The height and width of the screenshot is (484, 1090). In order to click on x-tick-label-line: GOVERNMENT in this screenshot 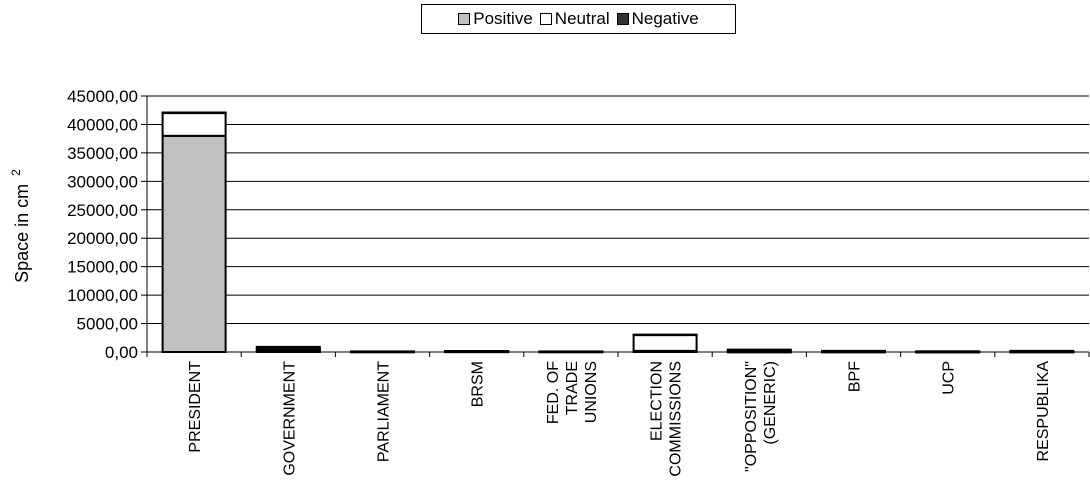, I will do `click(289, 418)`.